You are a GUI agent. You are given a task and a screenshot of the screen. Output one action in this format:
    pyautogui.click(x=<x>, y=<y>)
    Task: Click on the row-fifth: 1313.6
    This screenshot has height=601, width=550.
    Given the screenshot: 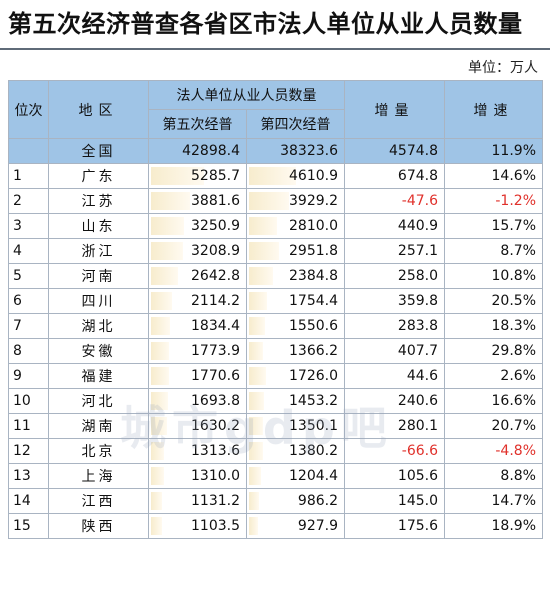 What is the action you would take?
    pyautogui.click(x=197, y=451)
    